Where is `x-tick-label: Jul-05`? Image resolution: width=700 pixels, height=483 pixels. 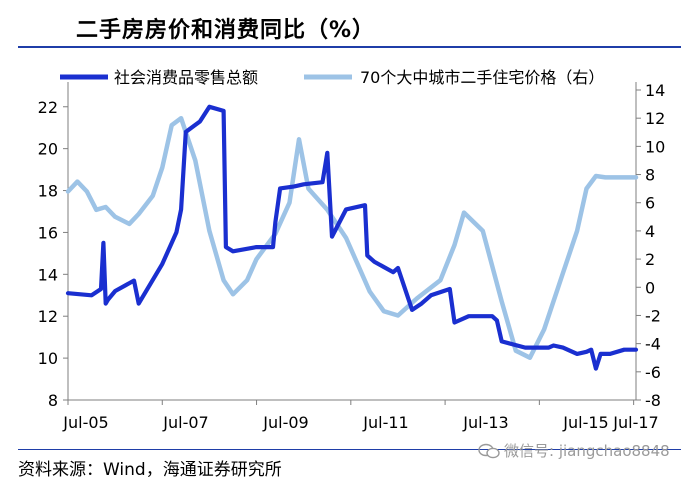 x-tick-label: Jul-05 is located at coordinates (85, 422).